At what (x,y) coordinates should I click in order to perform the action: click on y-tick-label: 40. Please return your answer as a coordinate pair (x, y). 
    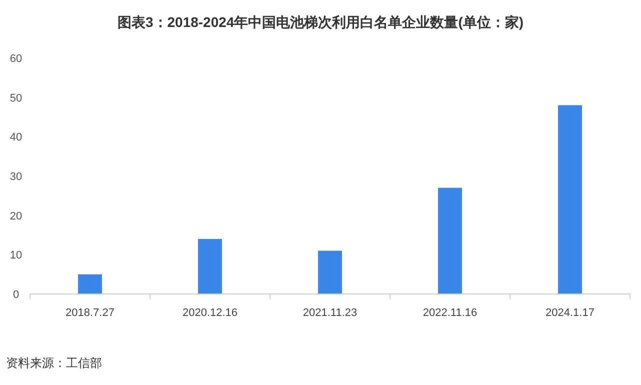
    Looking at the image, I should click on (16, 138).